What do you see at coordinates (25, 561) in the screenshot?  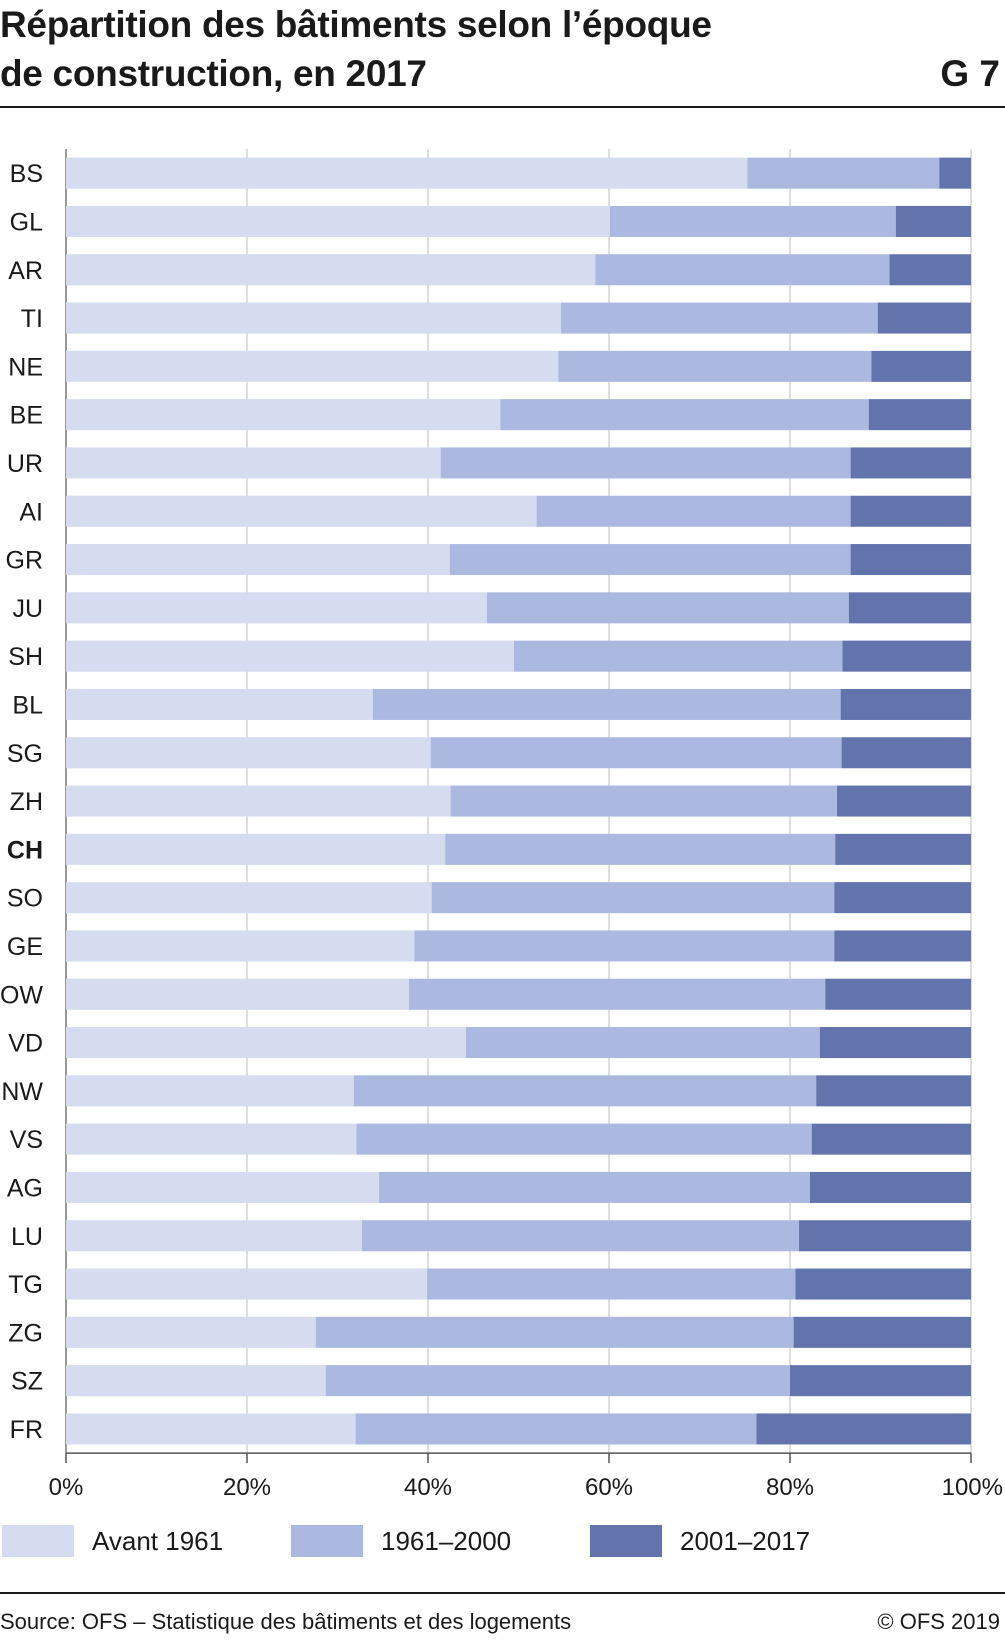 I see `category-label-gr: GR` at bounding box center [25, 561].